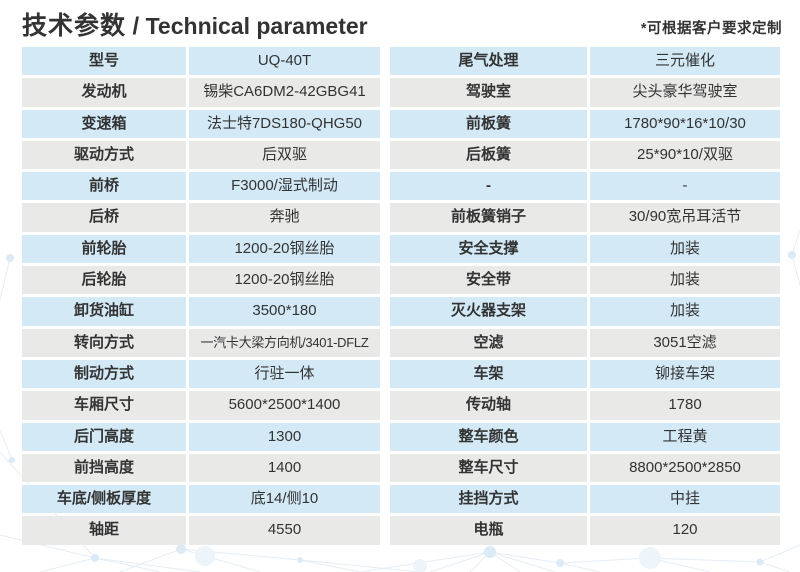 The width and height of the screenshot is (800, 572). Describe the element at coordinates (488, 311) in the screenshot. I see `param-label: 灭火器支架` at that location.